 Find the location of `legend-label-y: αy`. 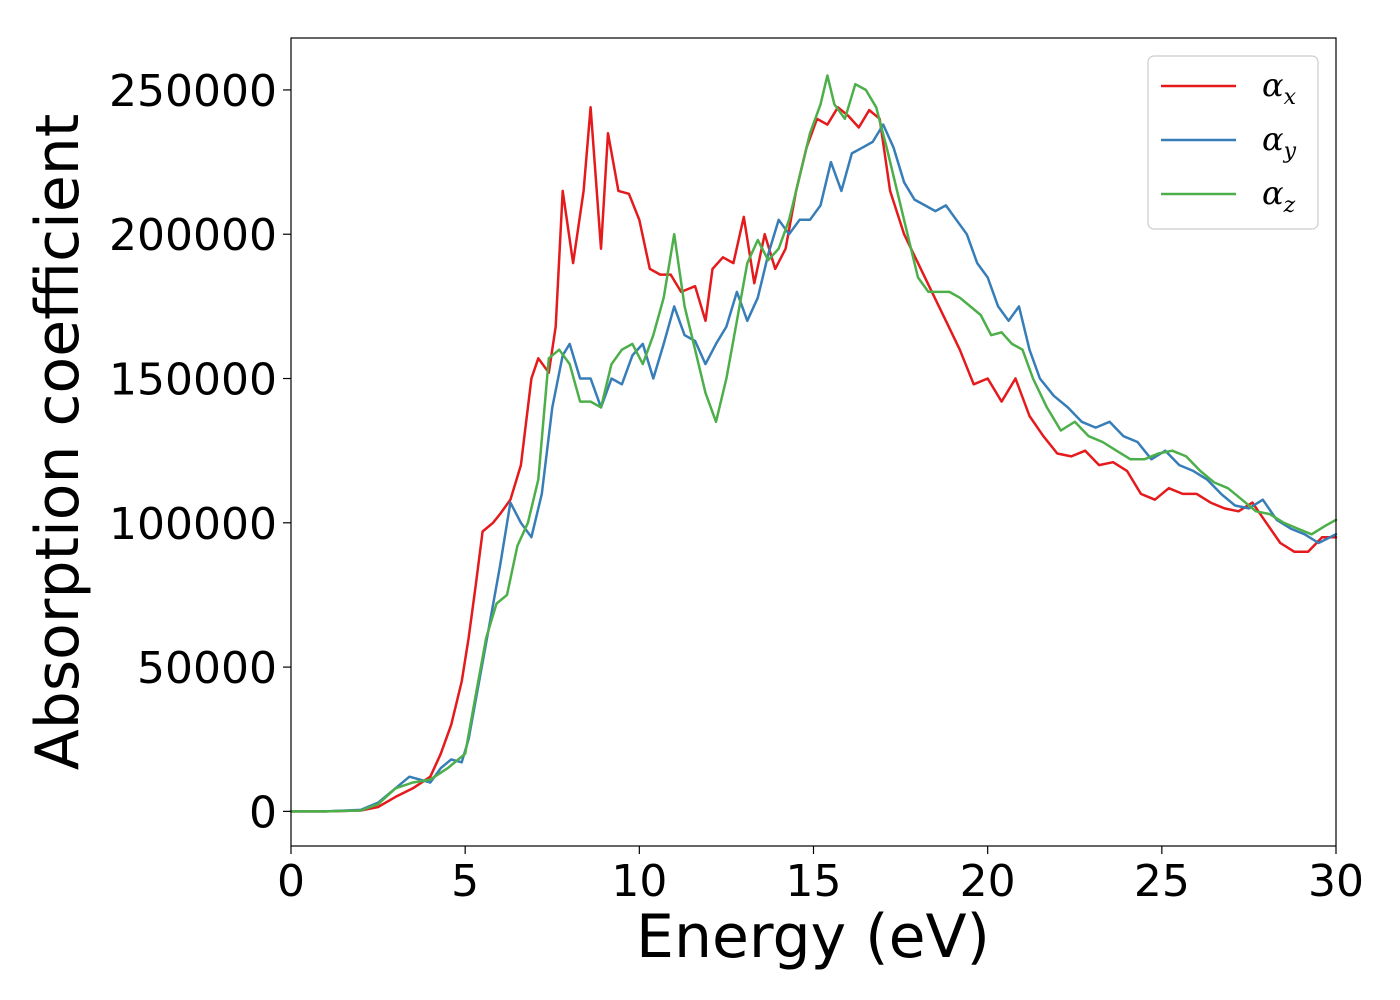

legend-label-y: αy is located at coordinates (1279, 142).